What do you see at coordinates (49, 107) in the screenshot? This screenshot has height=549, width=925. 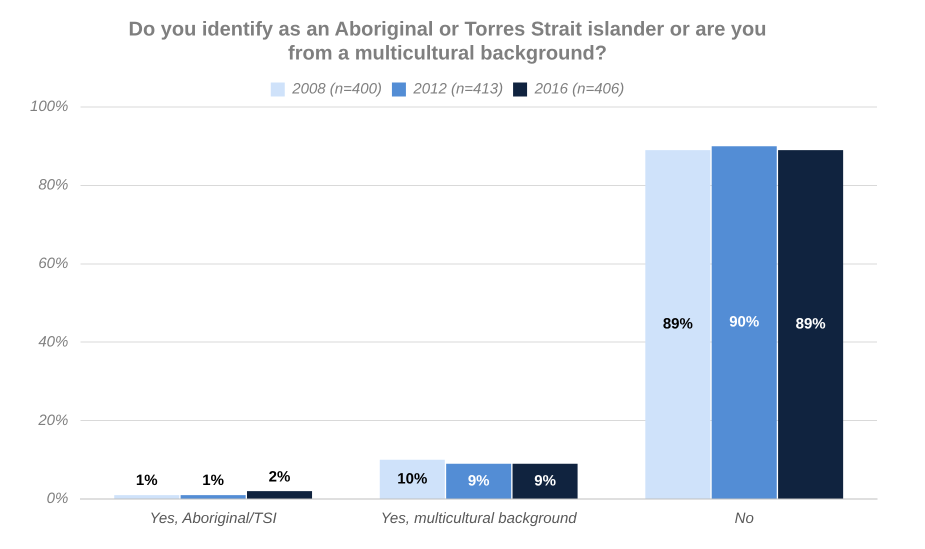 I see `y-tick-label: 100%` at bounding box center [49, 107].